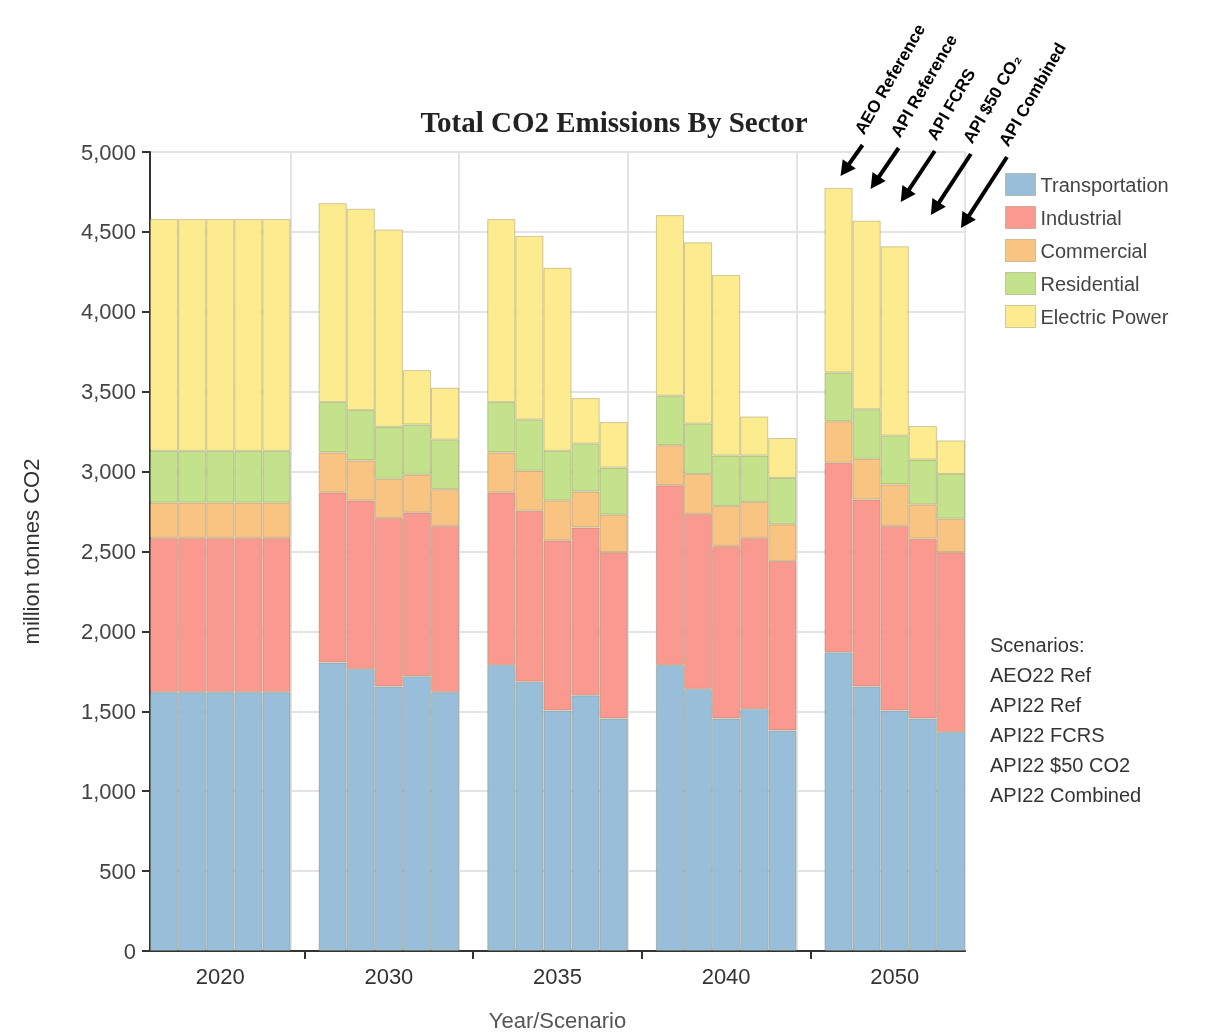 The image size is (1220, 1036). Describe the element at coordinates (108, 152) in the screenshot. I see `y-tick-label: 5,000` at that location.